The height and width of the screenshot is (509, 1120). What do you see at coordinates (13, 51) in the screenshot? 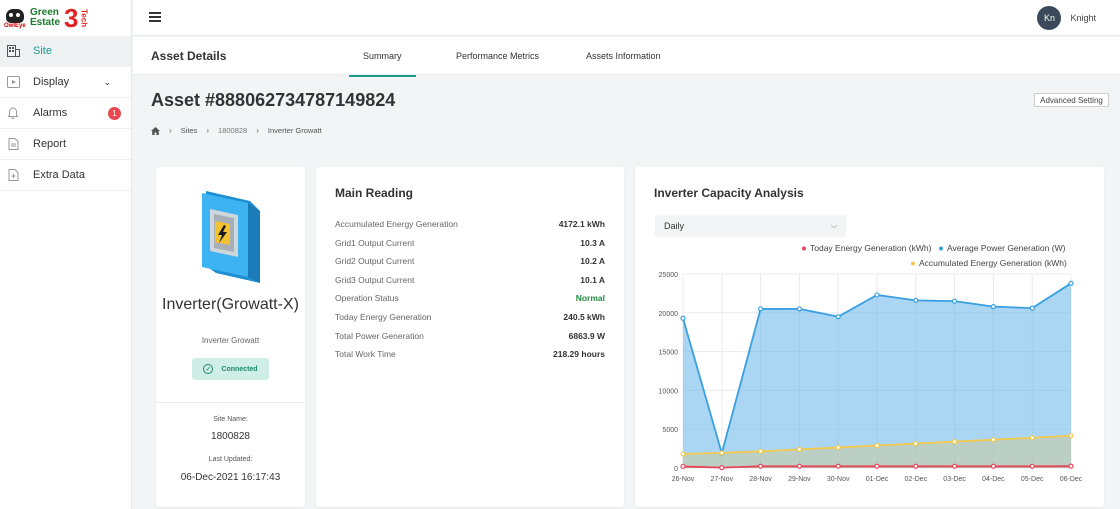
I see `building-icon` at bounding box center [13, 51].